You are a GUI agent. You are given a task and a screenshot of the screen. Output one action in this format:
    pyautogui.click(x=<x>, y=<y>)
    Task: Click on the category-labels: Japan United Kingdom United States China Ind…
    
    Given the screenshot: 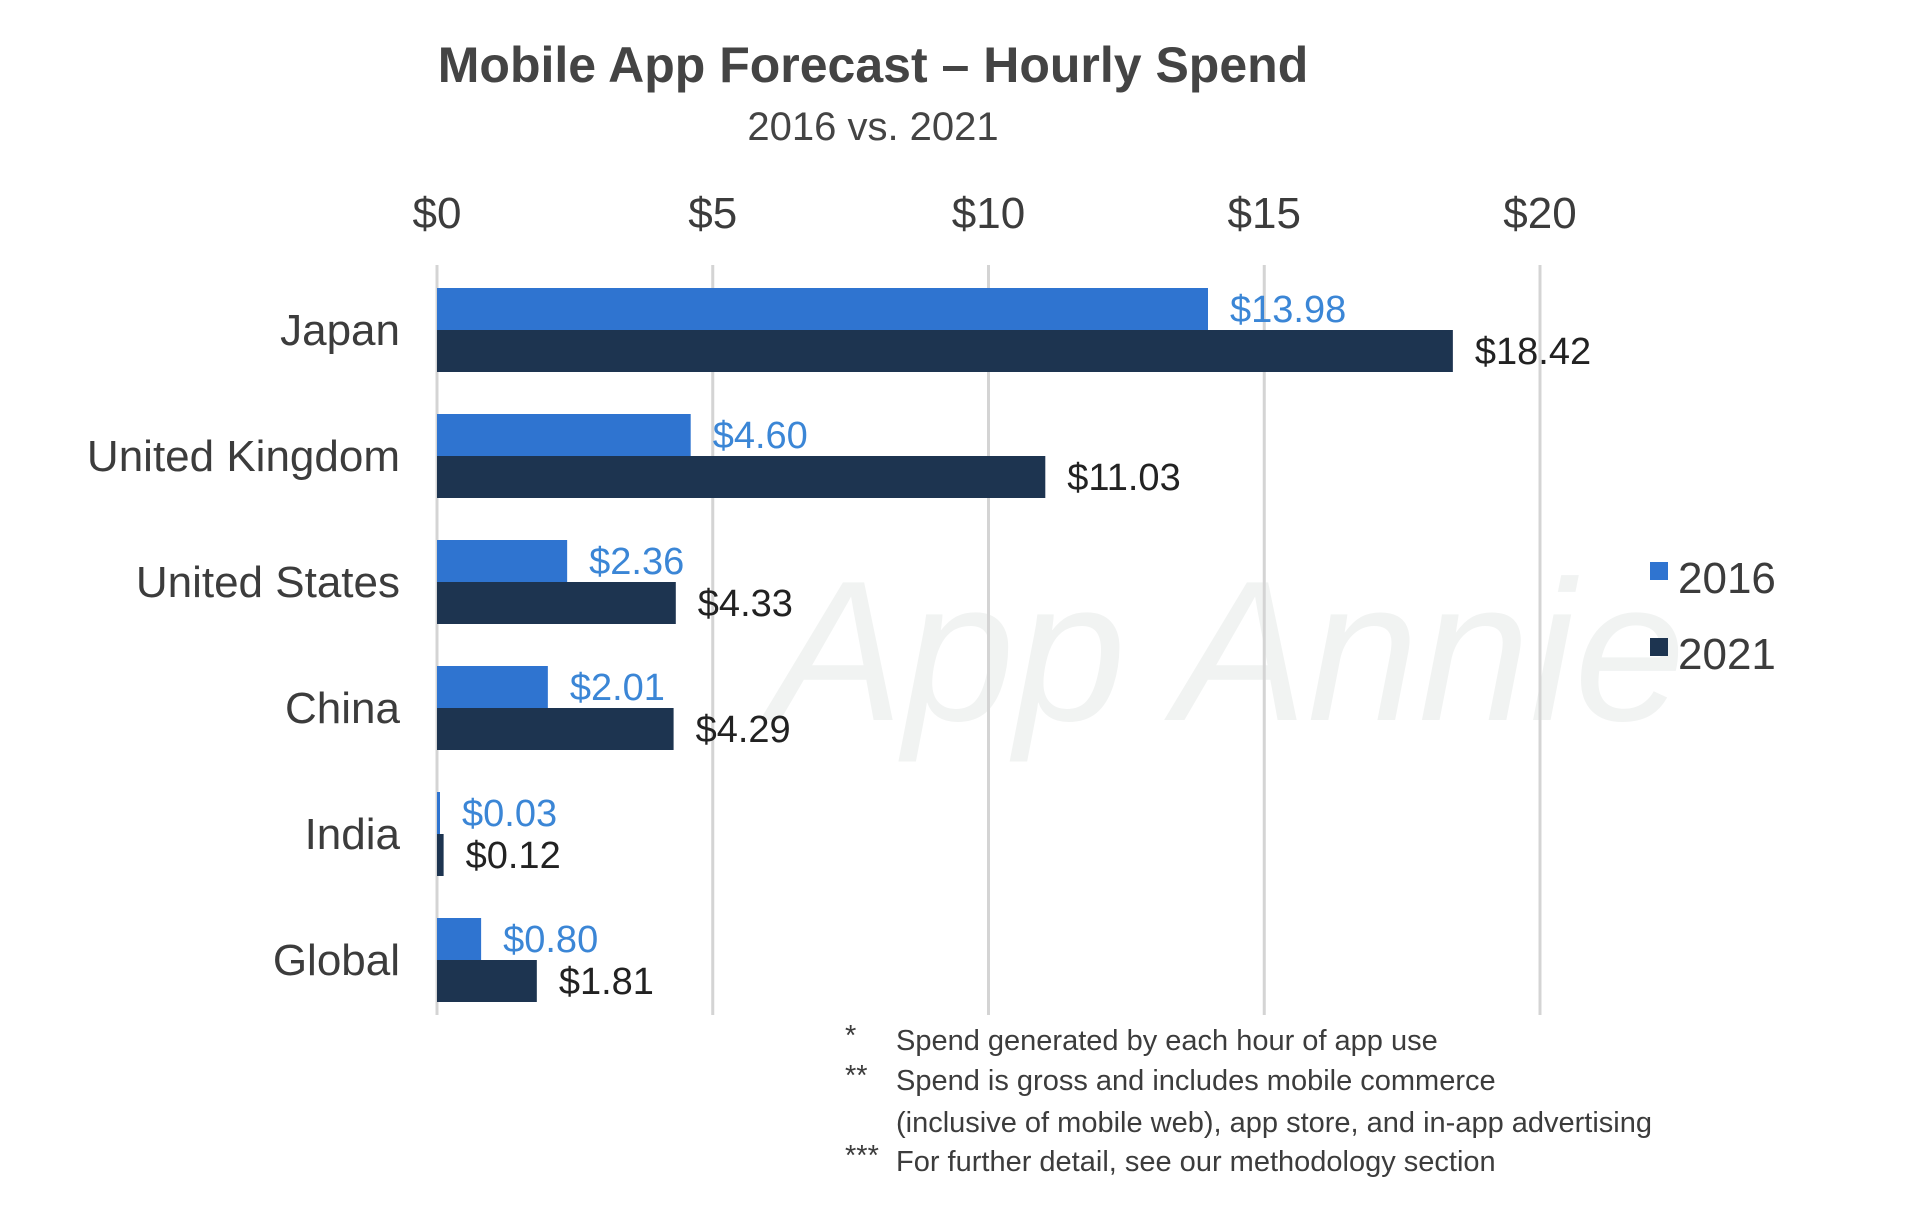 What is the action you would take?
    pyautogui.click(x=244, y=645)
    